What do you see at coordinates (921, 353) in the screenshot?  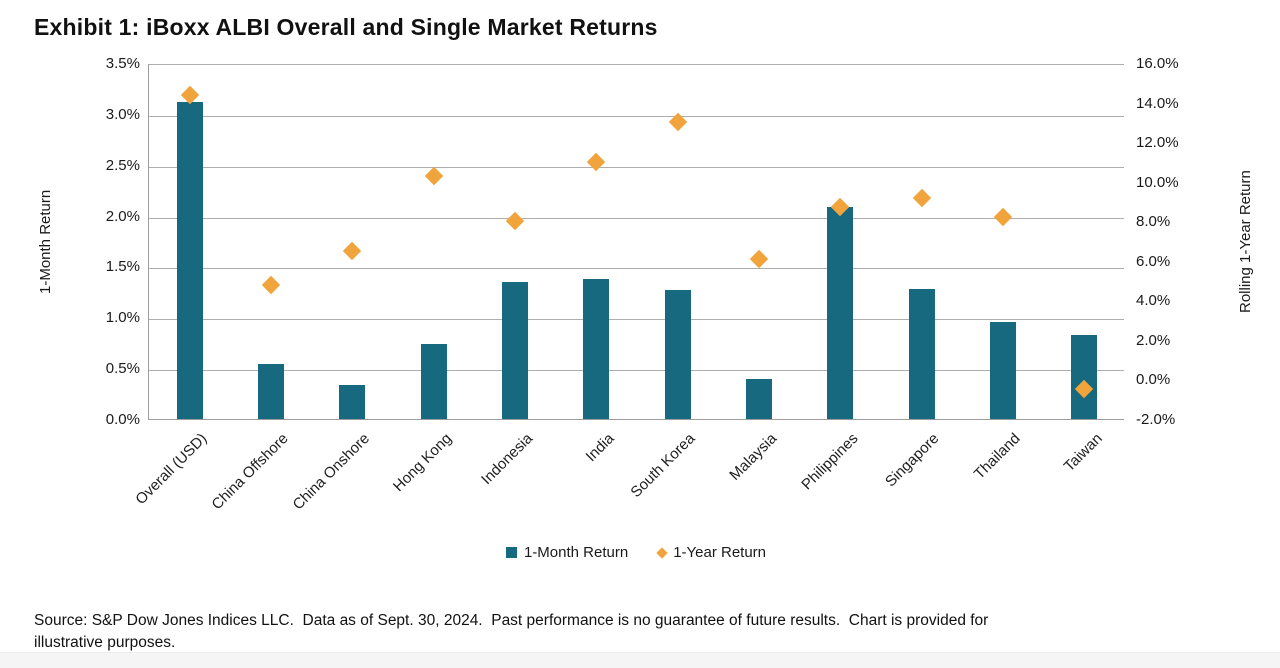 I see `bar-singapore` at bounding box center [921, 353].